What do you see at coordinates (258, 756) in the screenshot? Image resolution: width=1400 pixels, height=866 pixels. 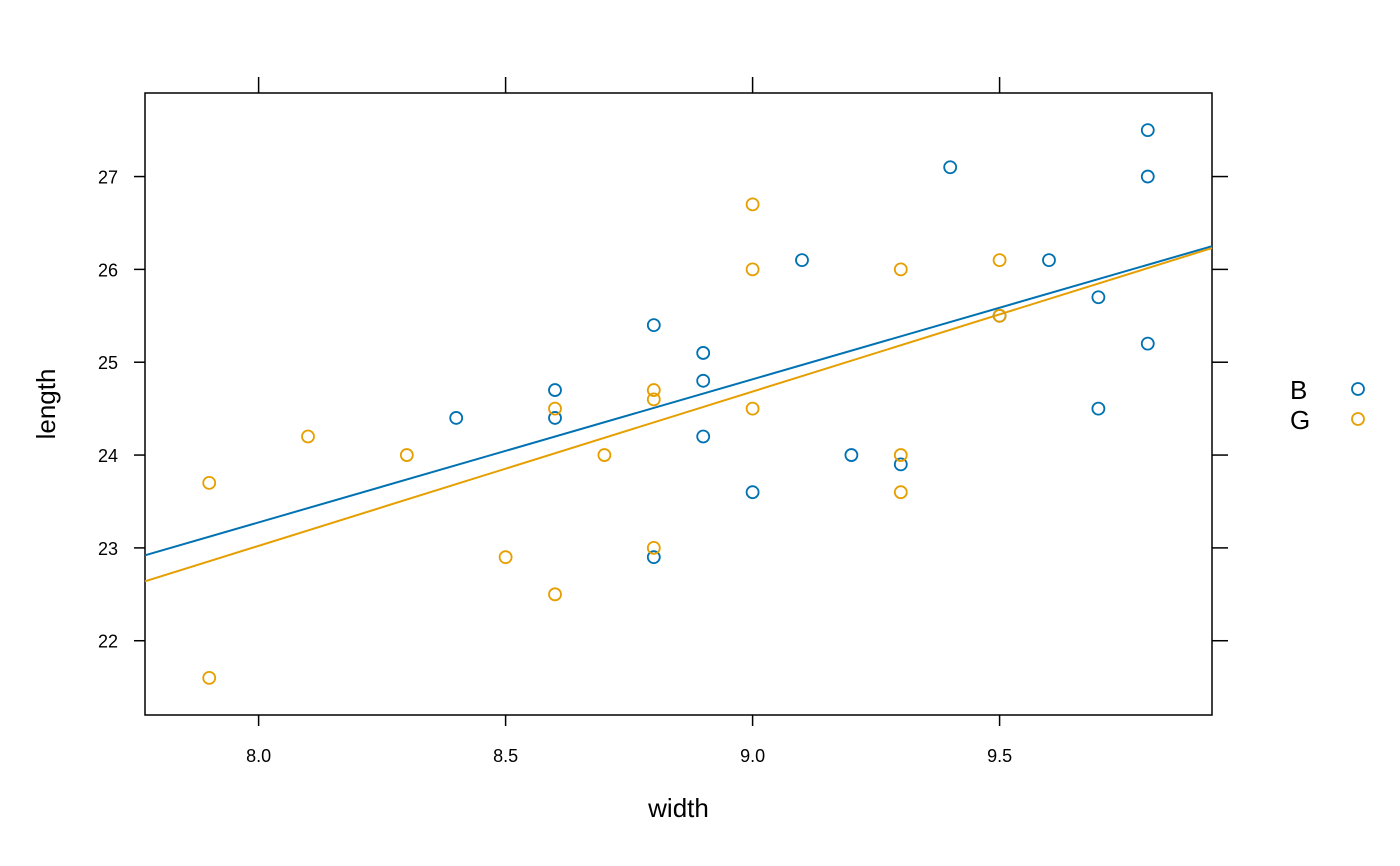 I see `x-tick-label: 8.0` at bounding box center [258, 756].